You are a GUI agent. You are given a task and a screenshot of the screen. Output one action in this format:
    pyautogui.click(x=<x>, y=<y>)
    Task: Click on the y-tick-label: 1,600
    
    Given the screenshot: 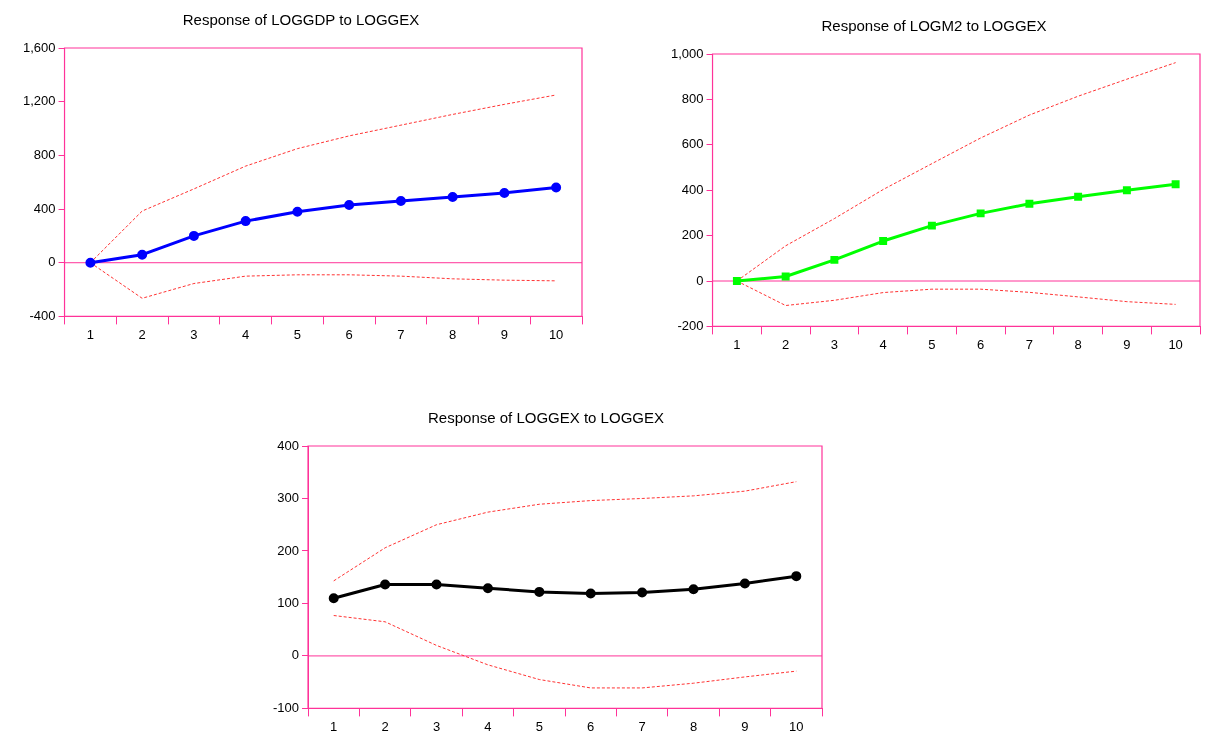 What is the action you would take?
    pyautogui.click(x=39, y=47)
    